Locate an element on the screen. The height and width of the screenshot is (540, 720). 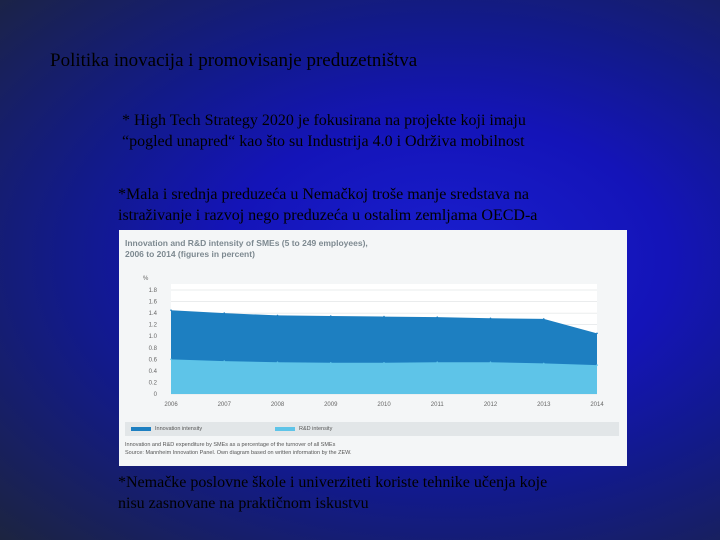
legend-label-innovation: Innovation intensity is located at coordinates (179, 429).